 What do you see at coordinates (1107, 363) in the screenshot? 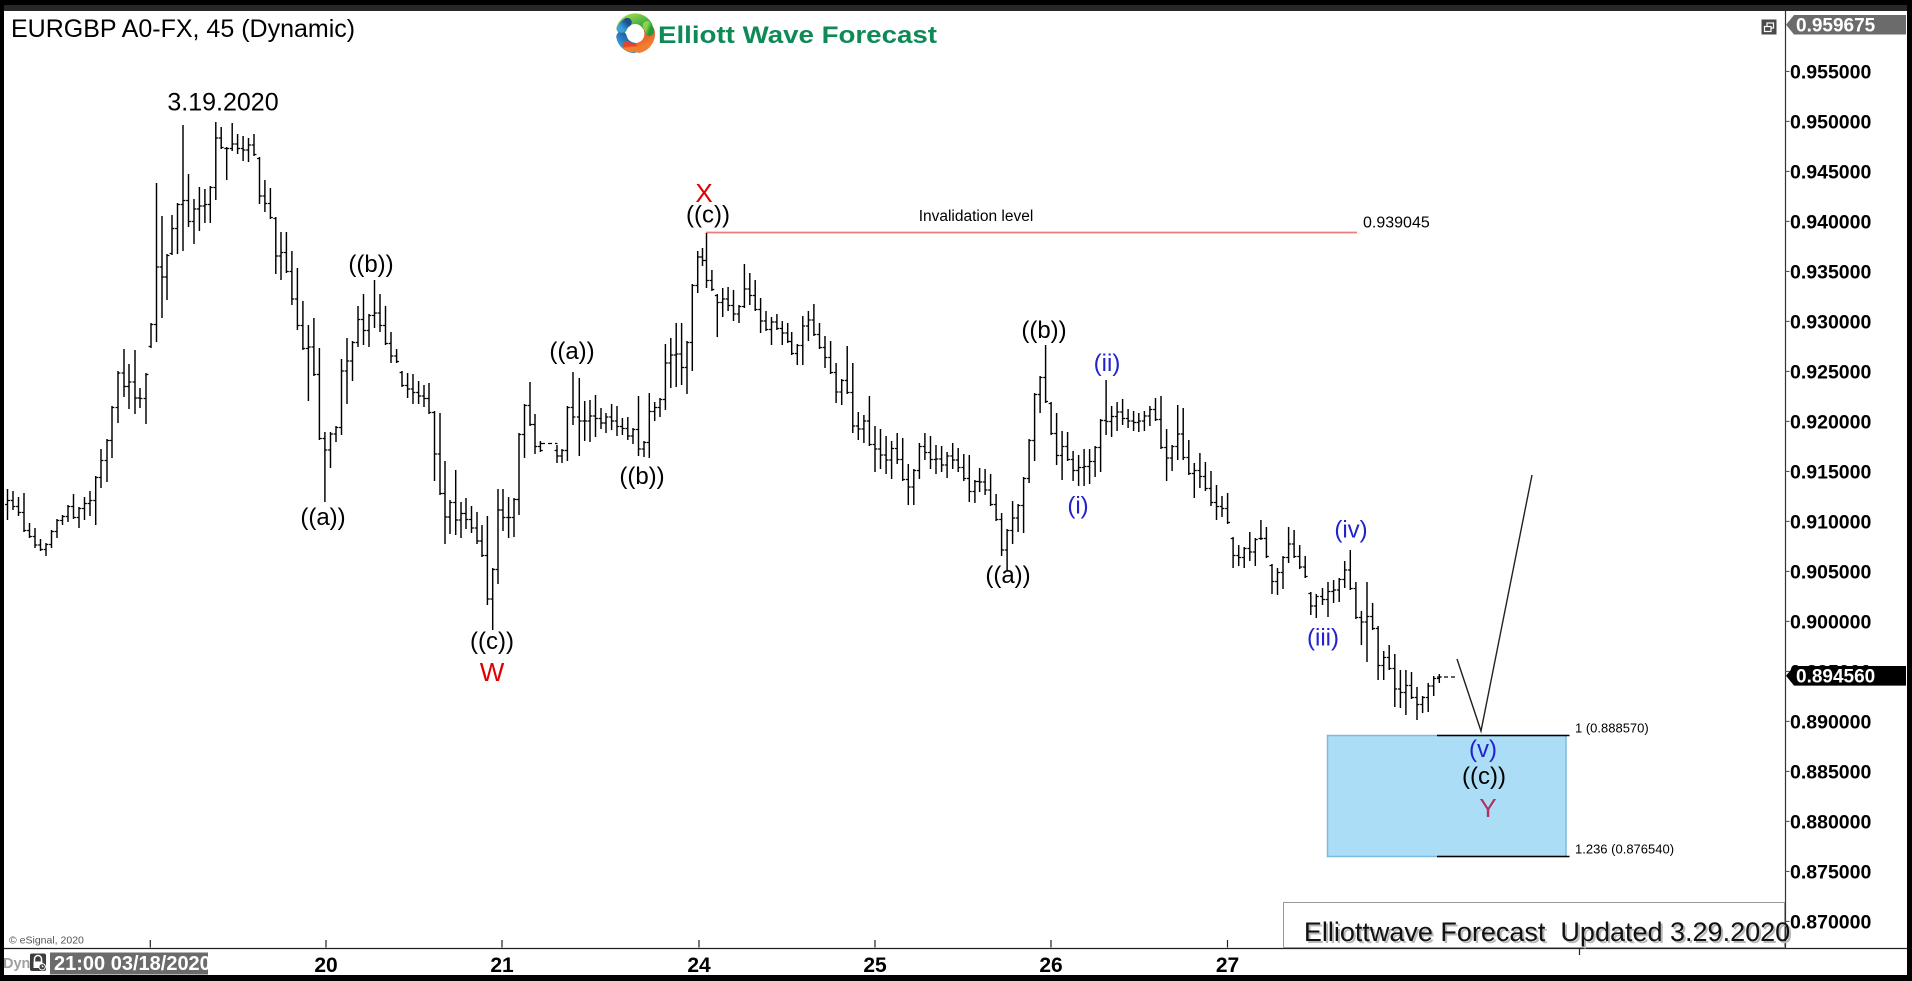
I see `svg-text: (ii)` at bounding box center [1107, 363].